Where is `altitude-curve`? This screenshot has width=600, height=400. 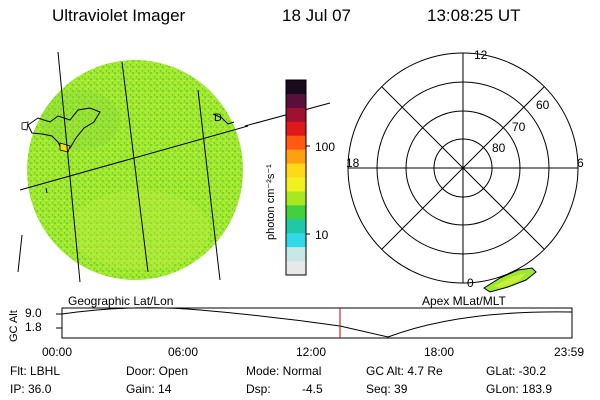 altitude-curve is located at coordinates (317, 322).